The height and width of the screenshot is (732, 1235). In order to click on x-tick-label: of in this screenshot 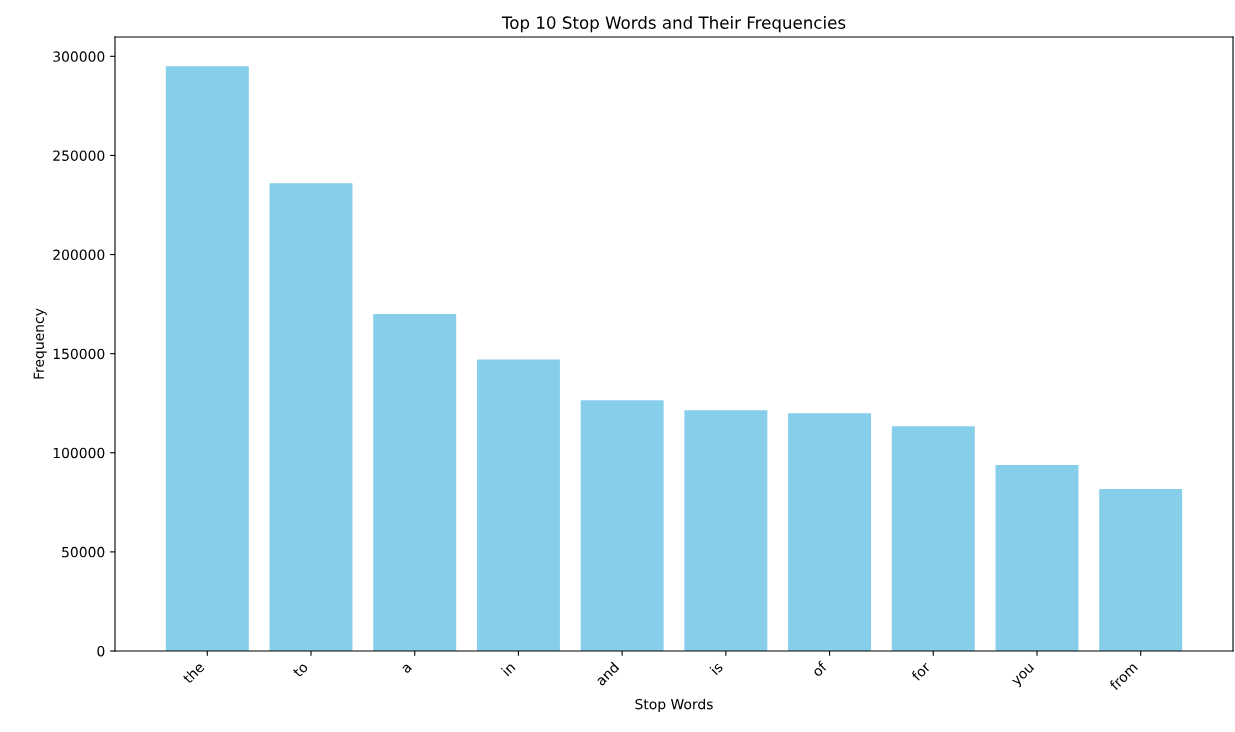, I will do `click(819, 669)`.